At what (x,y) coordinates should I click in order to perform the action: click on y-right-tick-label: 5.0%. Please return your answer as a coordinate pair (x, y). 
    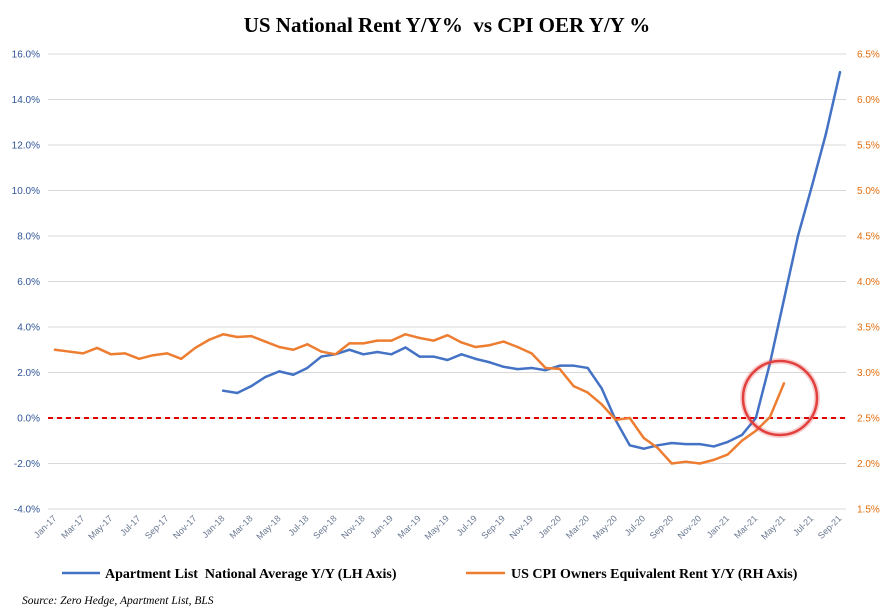
    Looking at the image, I should click on (868, 191).